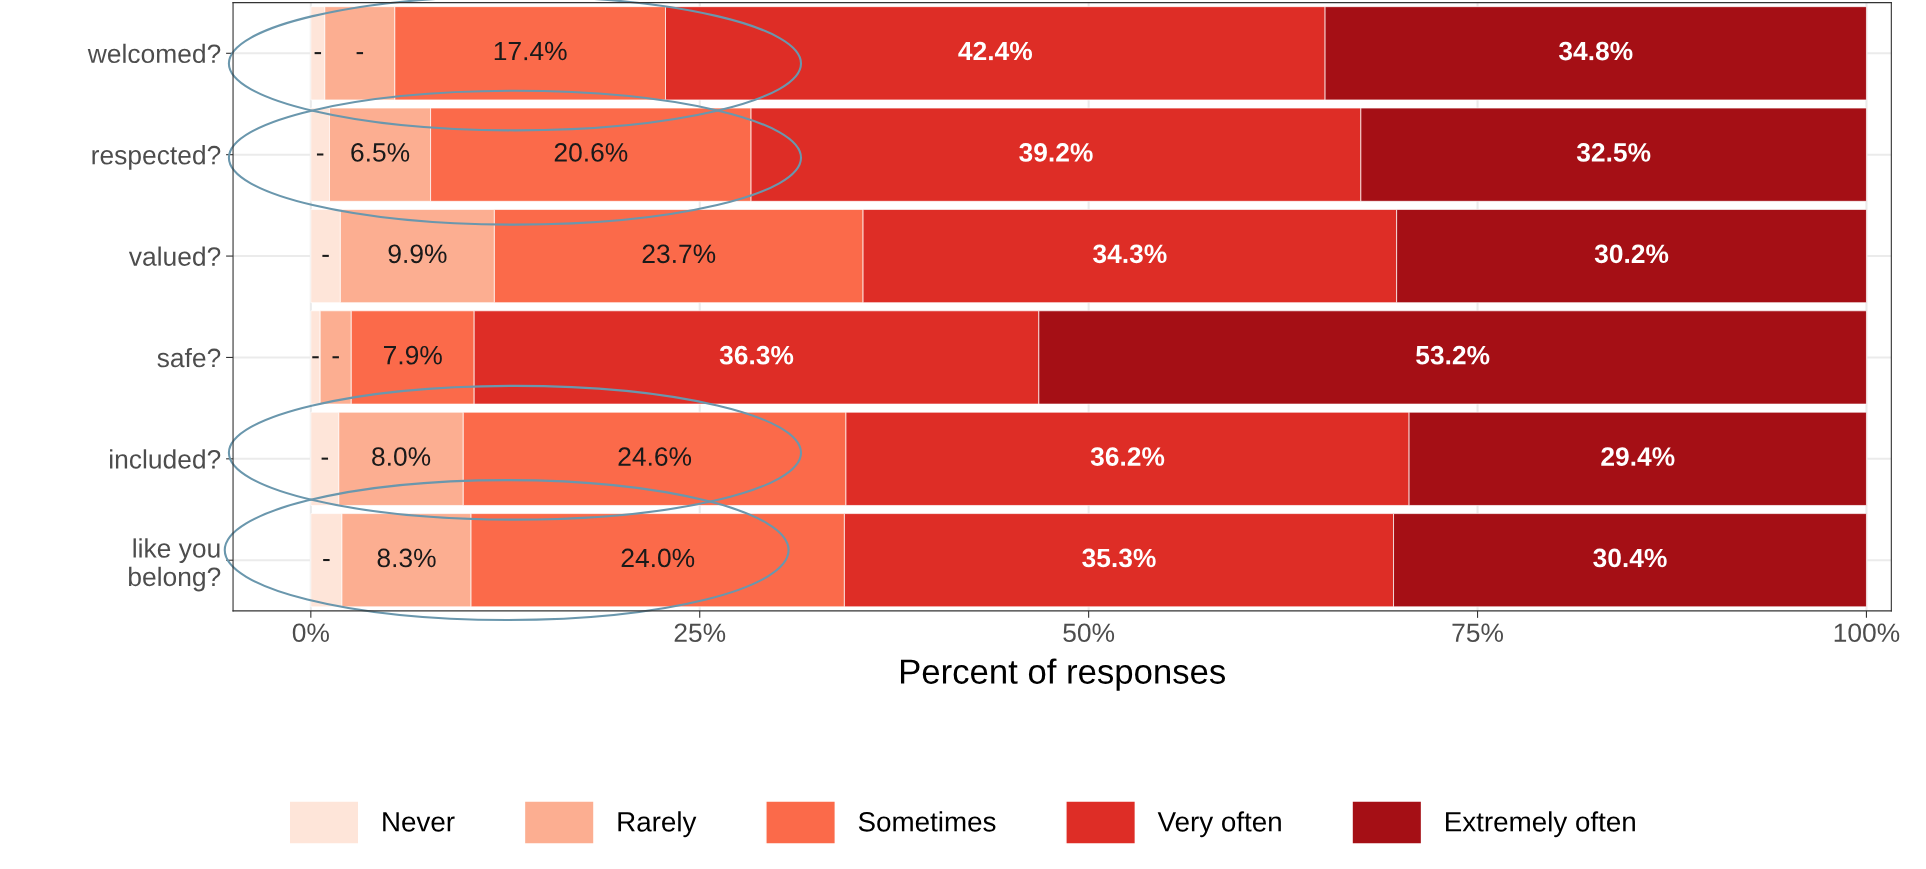  I want to click on data-label: 7.9%, so click(413, 355).